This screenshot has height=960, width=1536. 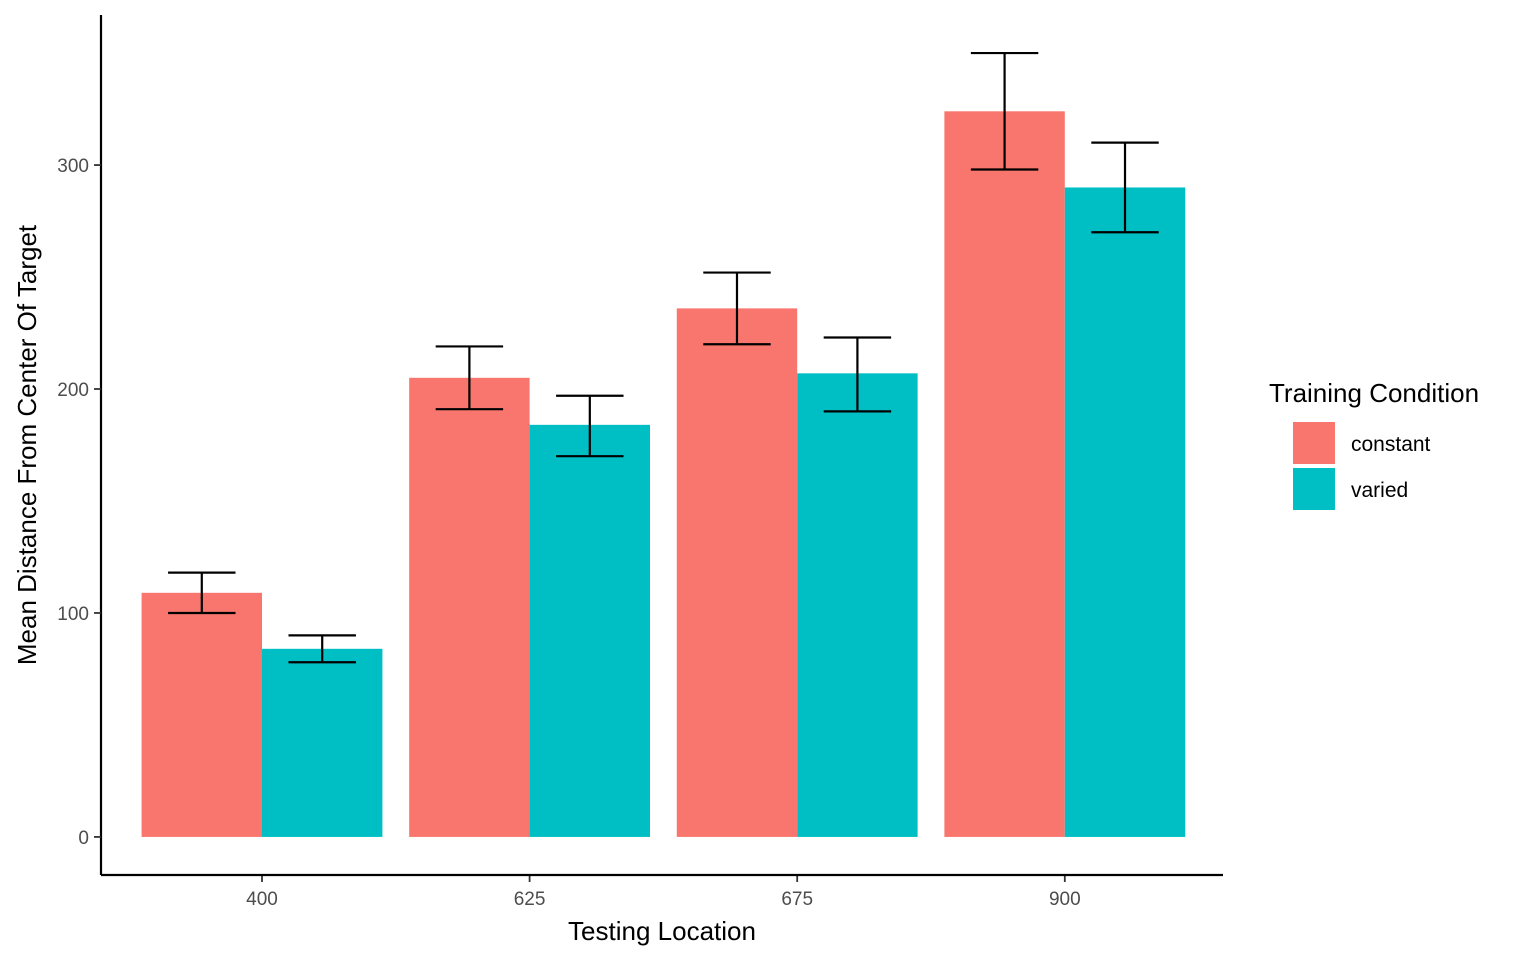 What do you see at coordinates (73, 390) in the screenshot?
I see `y-tick-label-200: 200` at bounding box center [73, 390].